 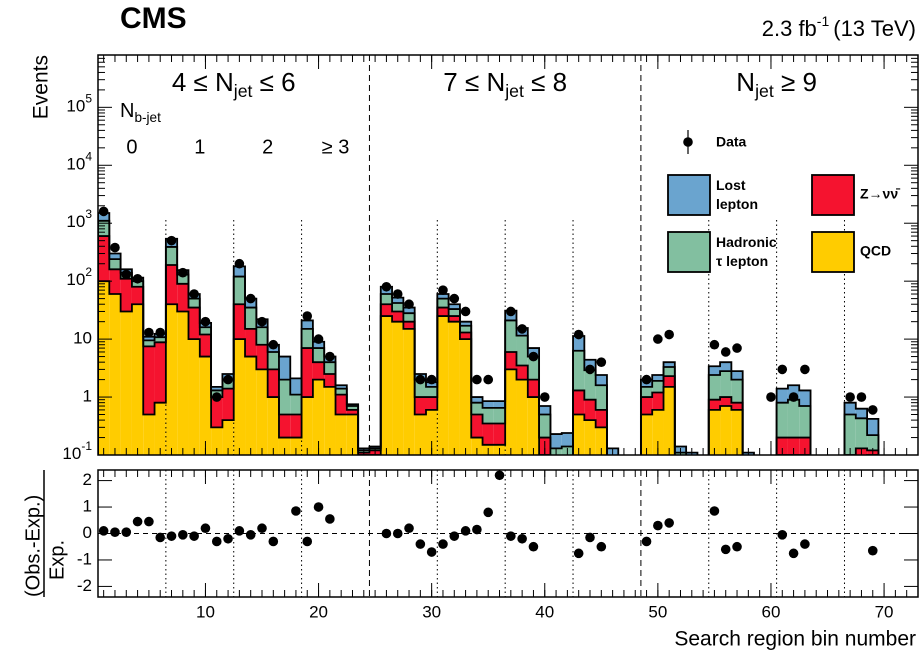 What do you see at coordinates (57, 560) in the screenshot?
I see `ratio-label-den: Exp.` at bounding box center [57, 560].